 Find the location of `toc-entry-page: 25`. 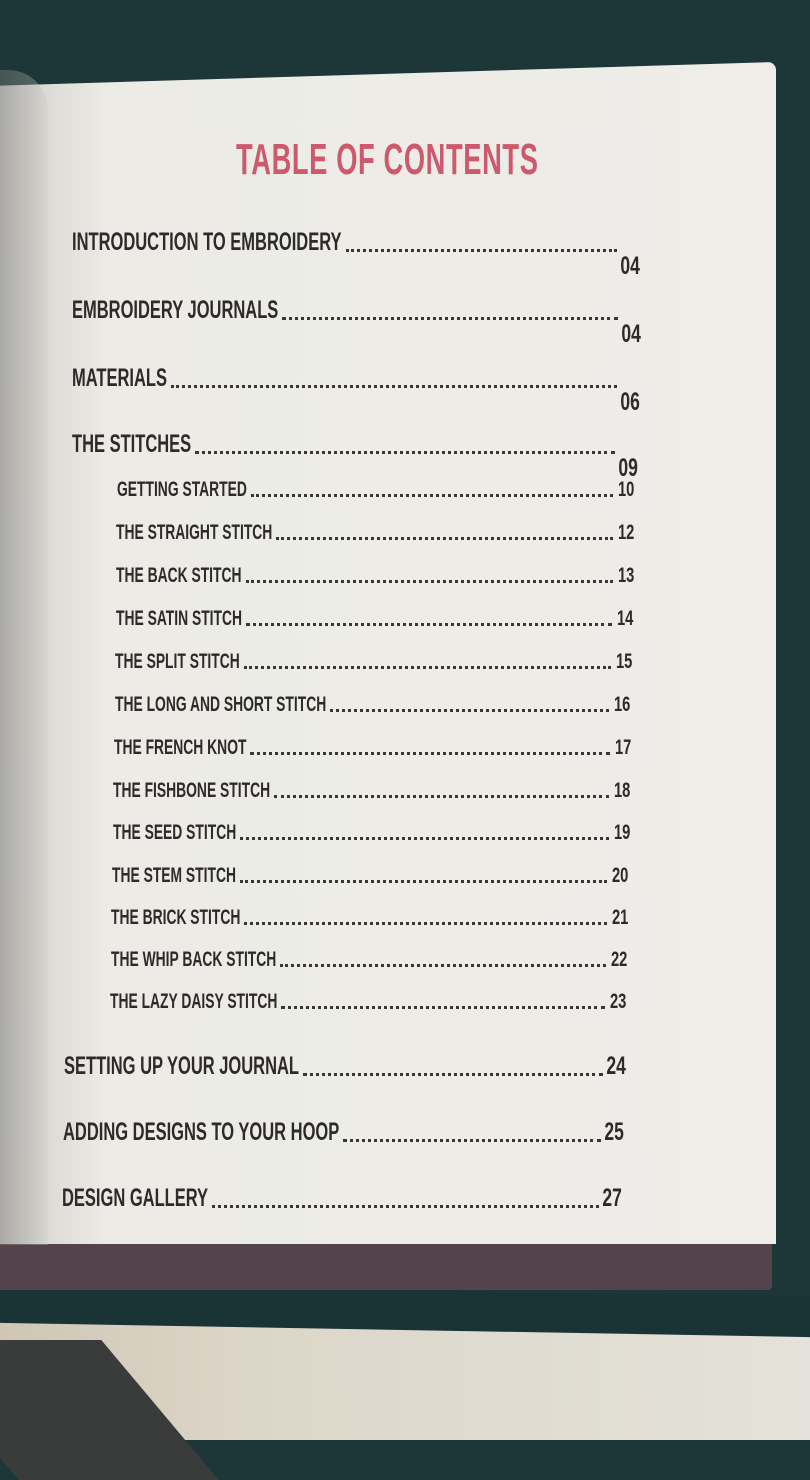

toc-entry-page: 25 is located at coordinates (614, 1132).